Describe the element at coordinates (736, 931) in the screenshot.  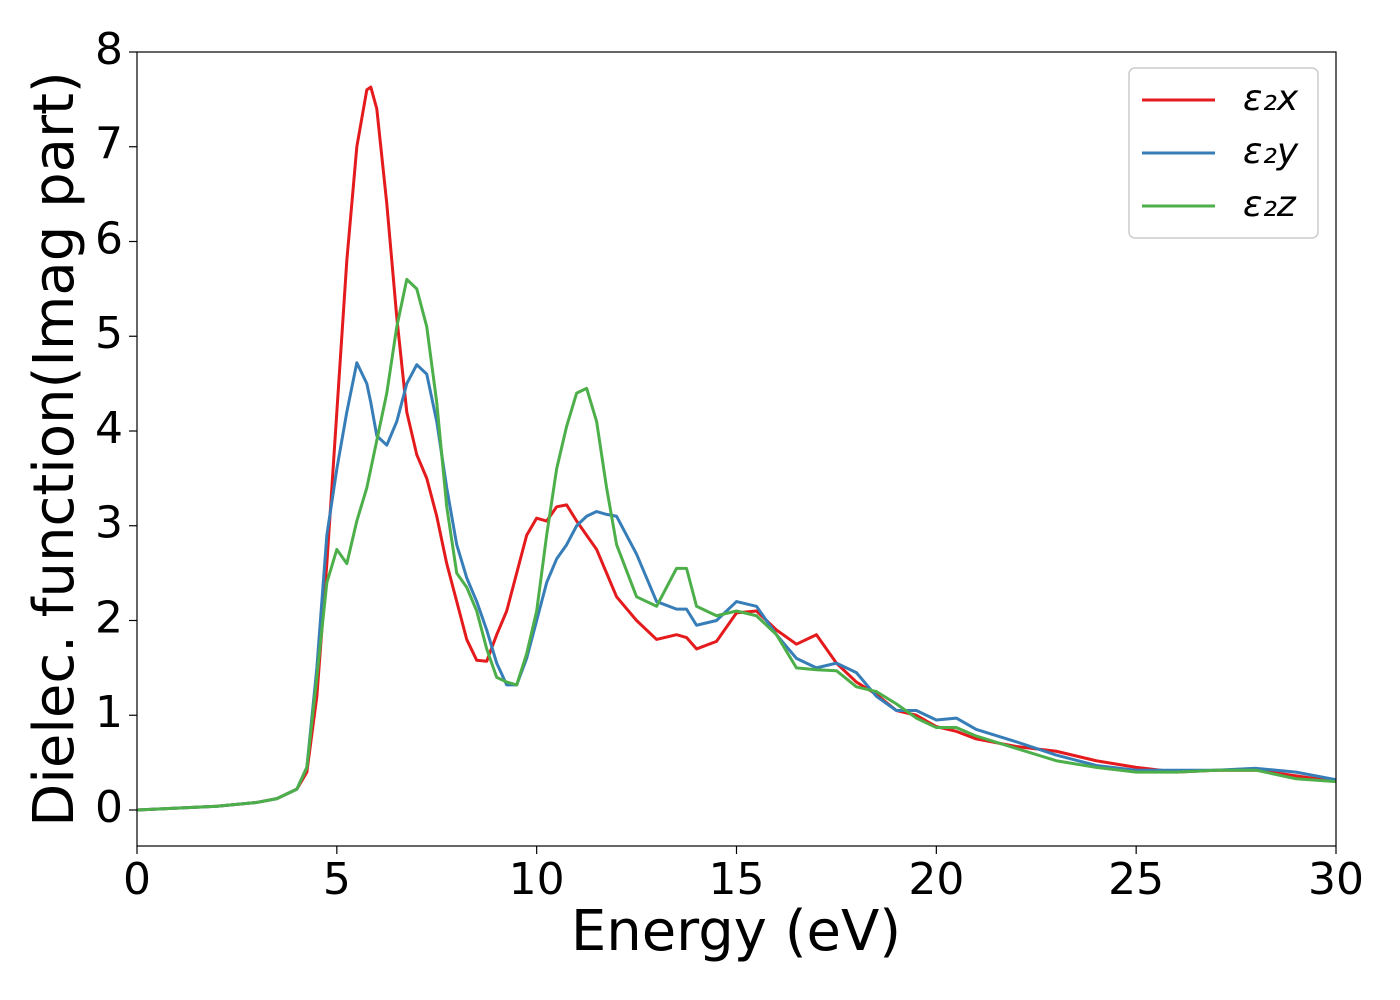
I see `x-axis-label: Energy (eV)` at that location.